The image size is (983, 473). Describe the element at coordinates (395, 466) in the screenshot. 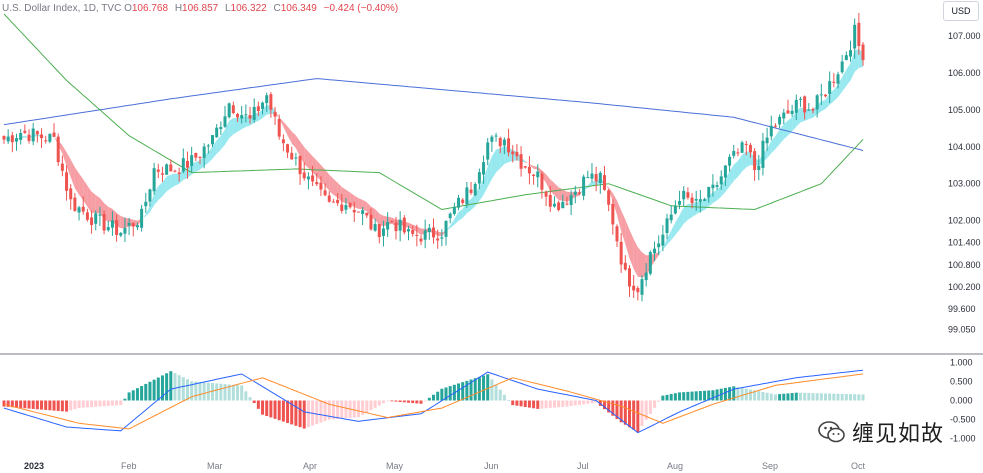

I see `time-tick-label: May` at that location.